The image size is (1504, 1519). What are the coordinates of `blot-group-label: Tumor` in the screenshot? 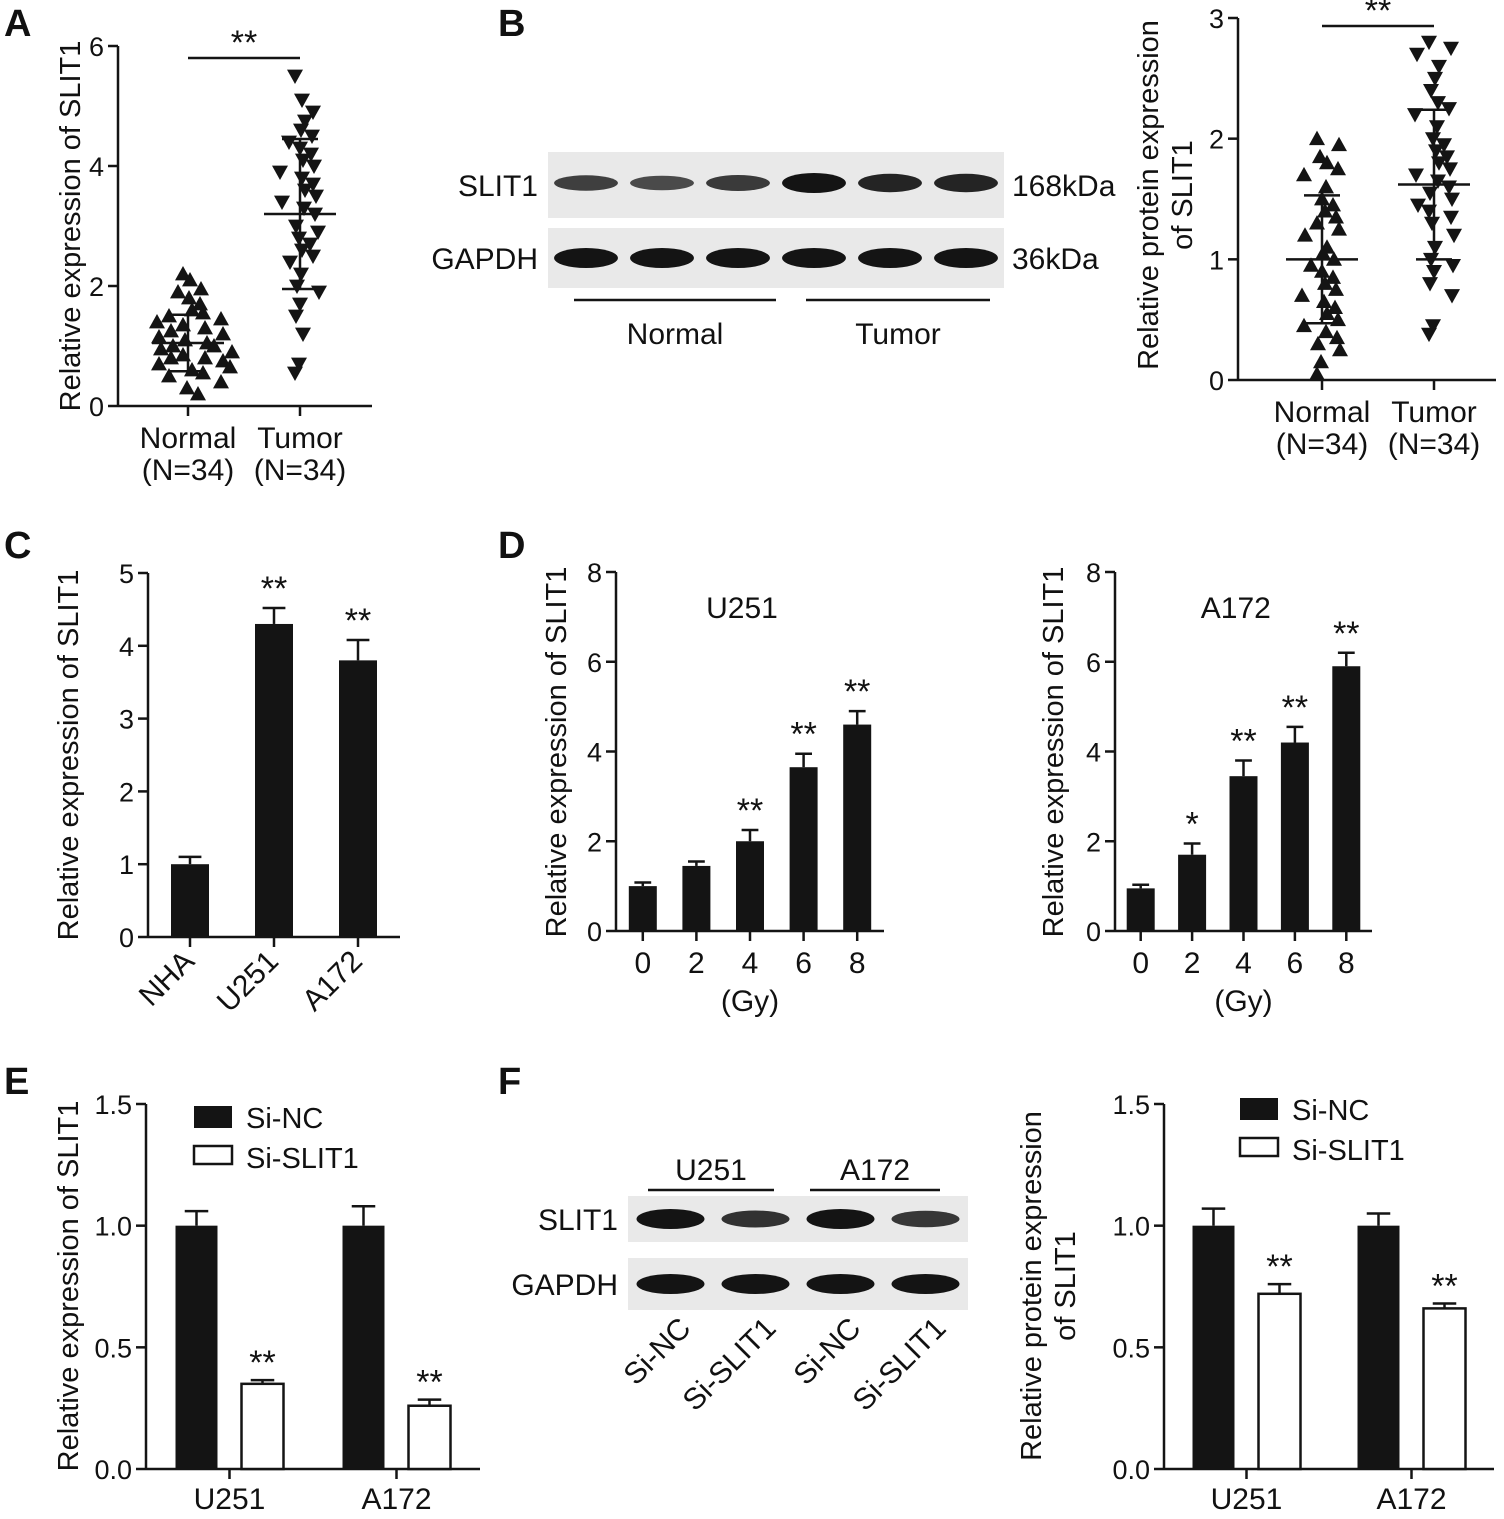 It's located at (898, 334).